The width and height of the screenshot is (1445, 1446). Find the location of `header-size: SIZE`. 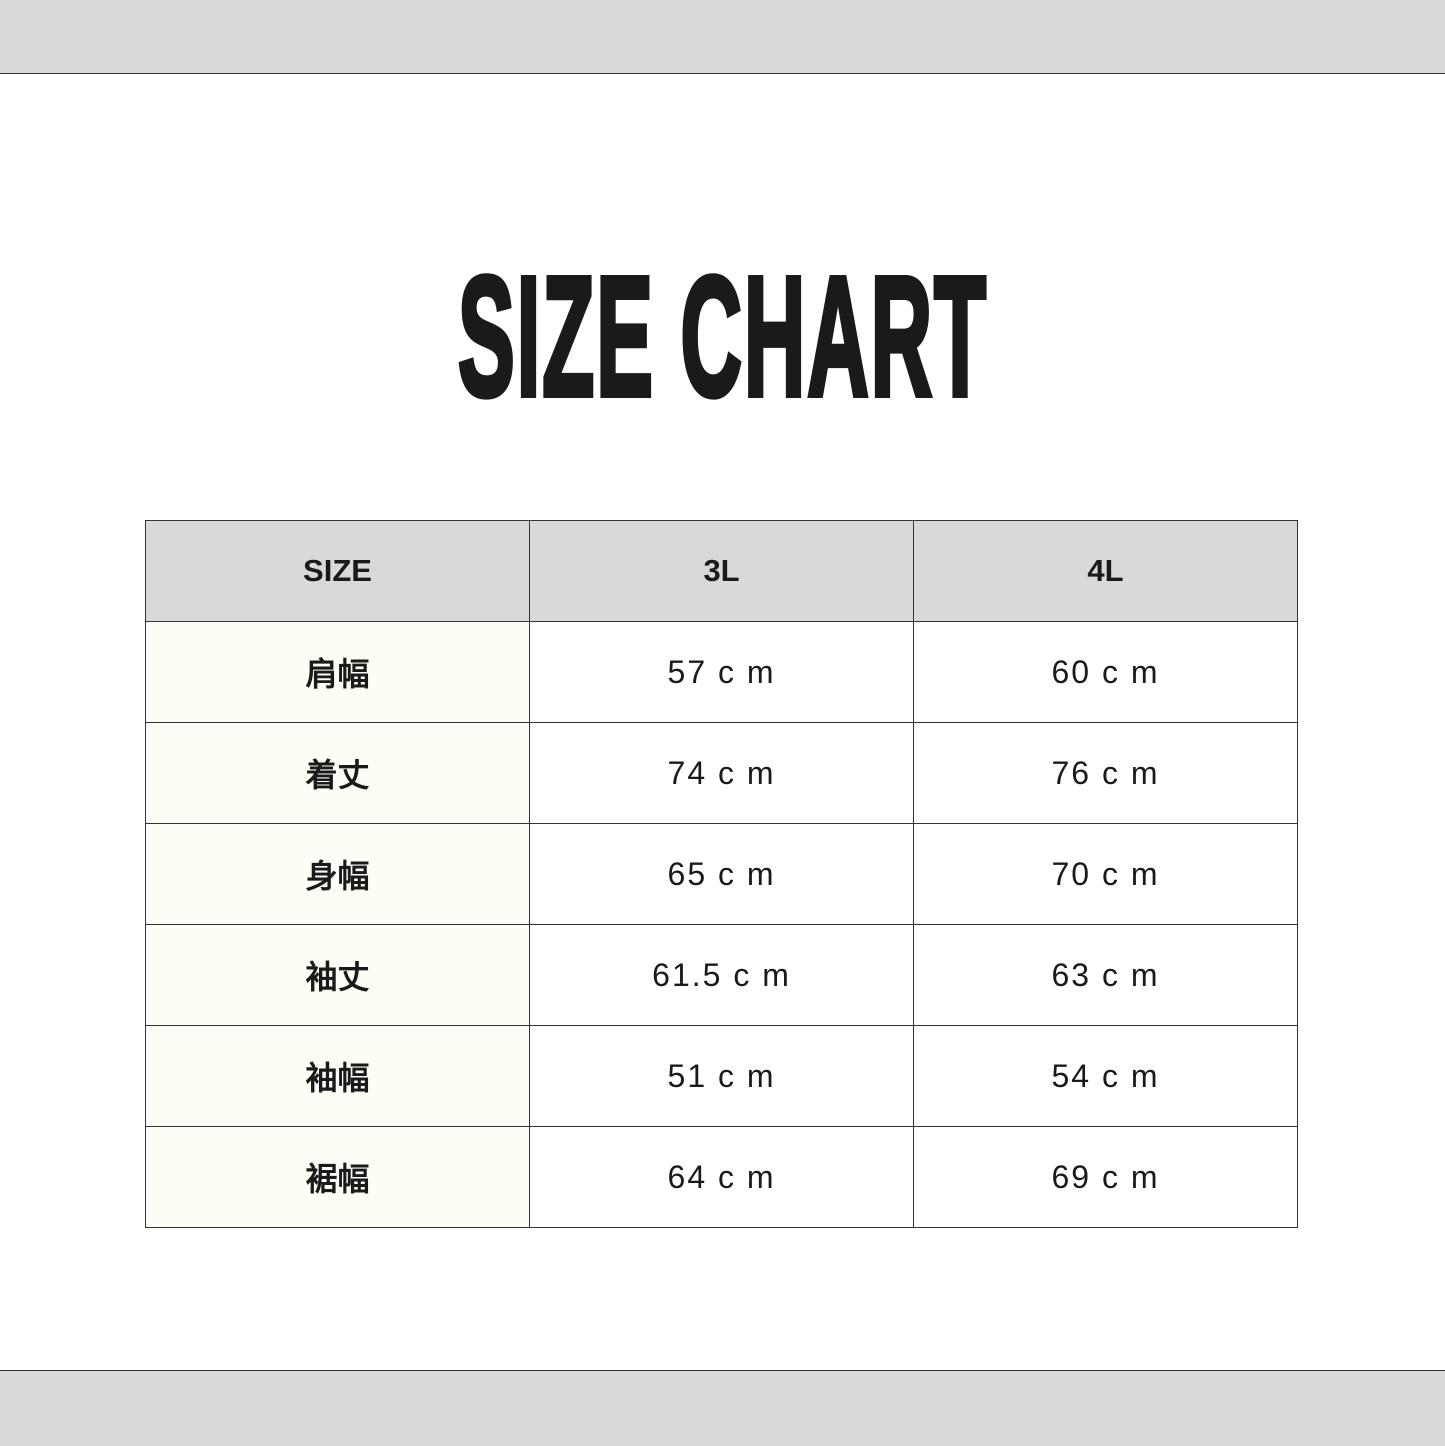

header-size: SIZE is located at coordinates (337, 571).